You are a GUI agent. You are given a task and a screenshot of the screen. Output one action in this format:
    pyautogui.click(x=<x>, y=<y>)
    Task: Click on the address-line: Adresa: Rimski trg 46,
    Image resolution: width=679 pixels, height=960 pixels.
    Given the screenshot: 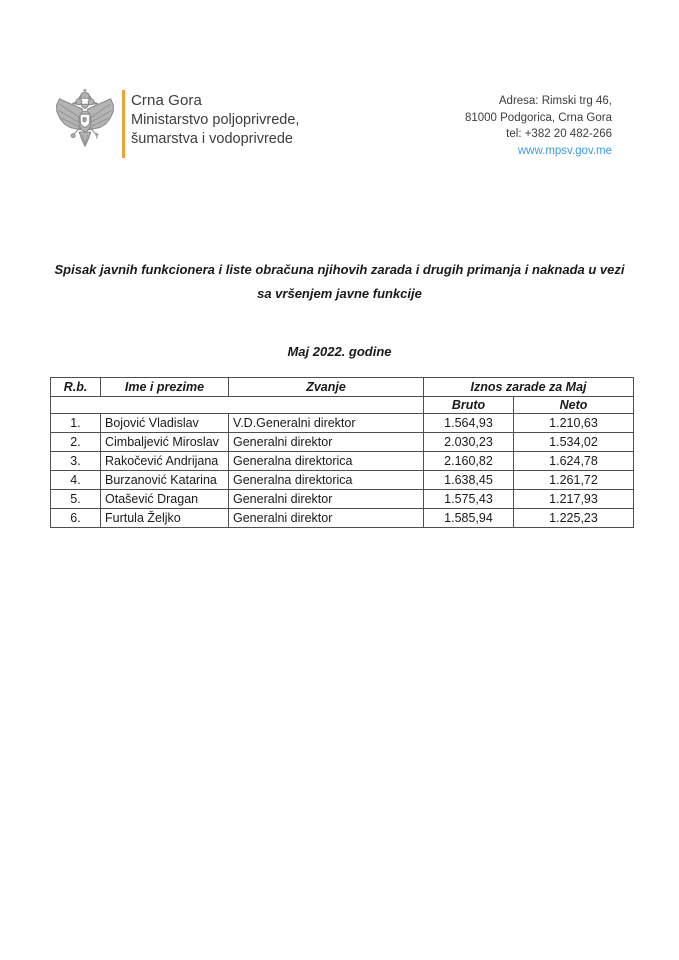 What is the action you would take?
    pyautogui.click(x=555, y=101)
    